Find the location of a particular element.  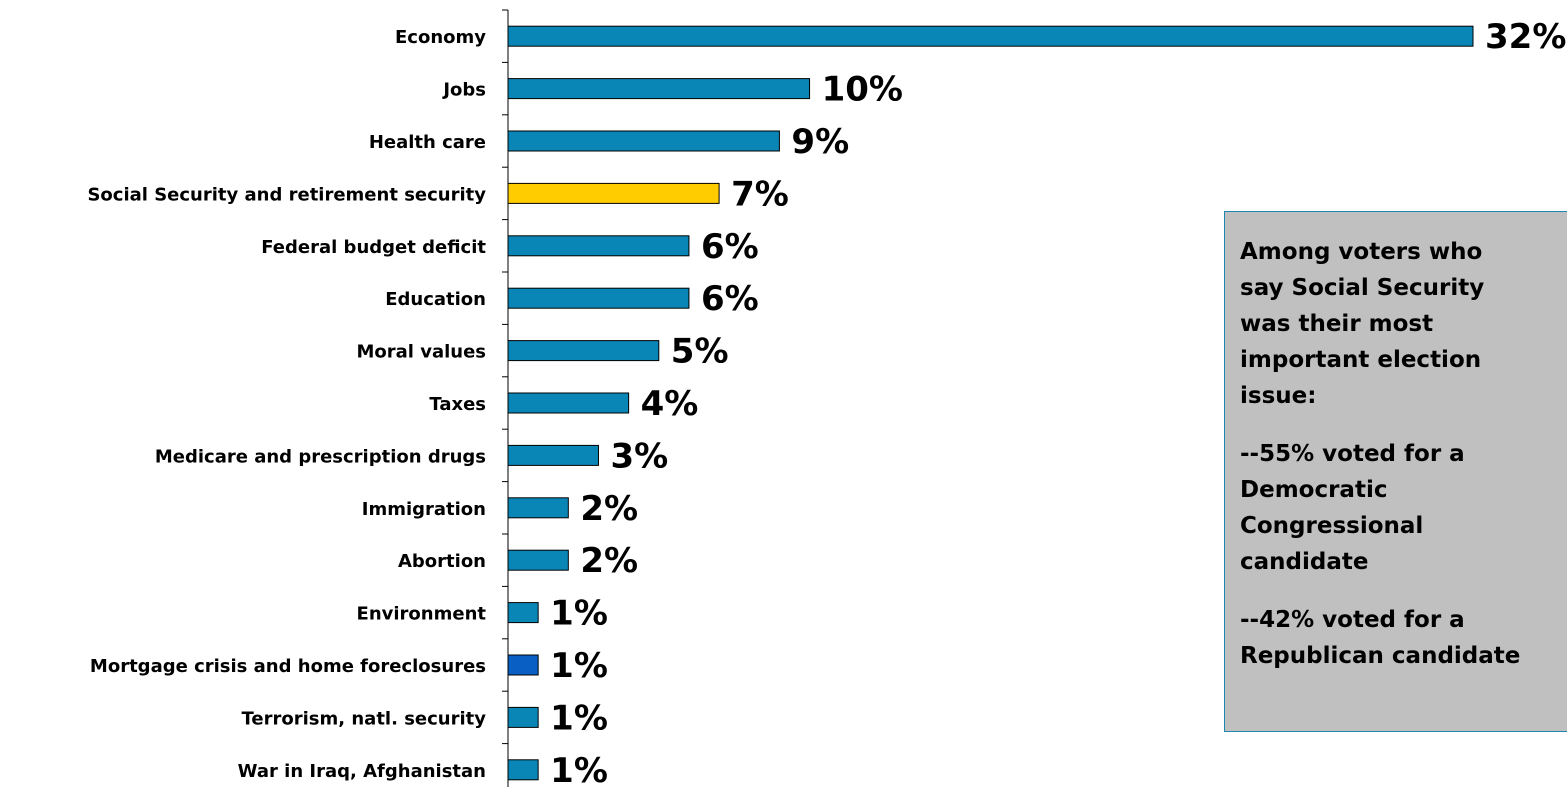

category-label: Mortgage crisis and home foreclosures is located at coordinates (288, 666).